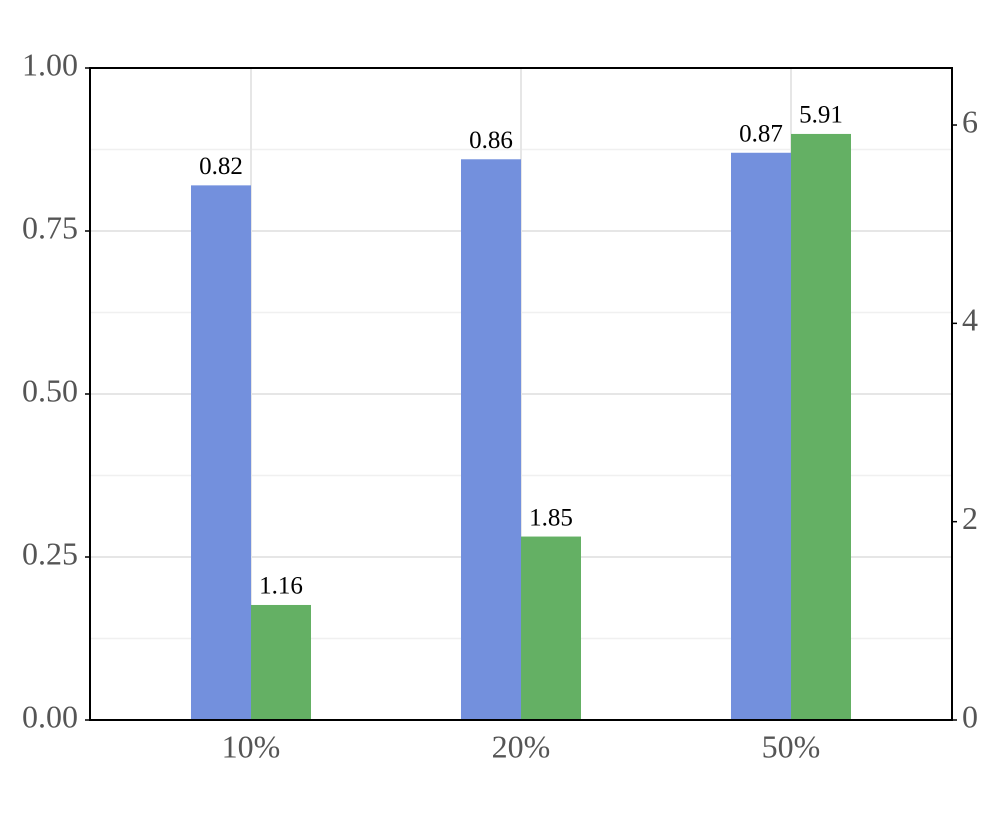  Describe the element at coordinates (221, 166) in the screenshot. I see `value-label: 0.82` at that location.